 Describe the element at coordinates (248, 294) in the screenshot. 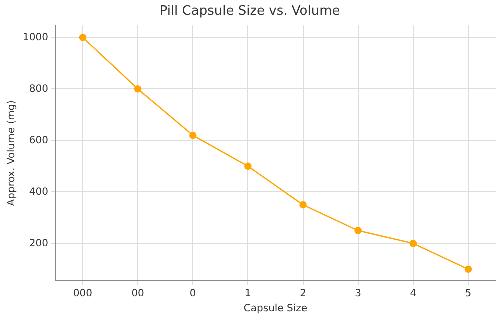

I see `x-tick-label: 1` at that location.